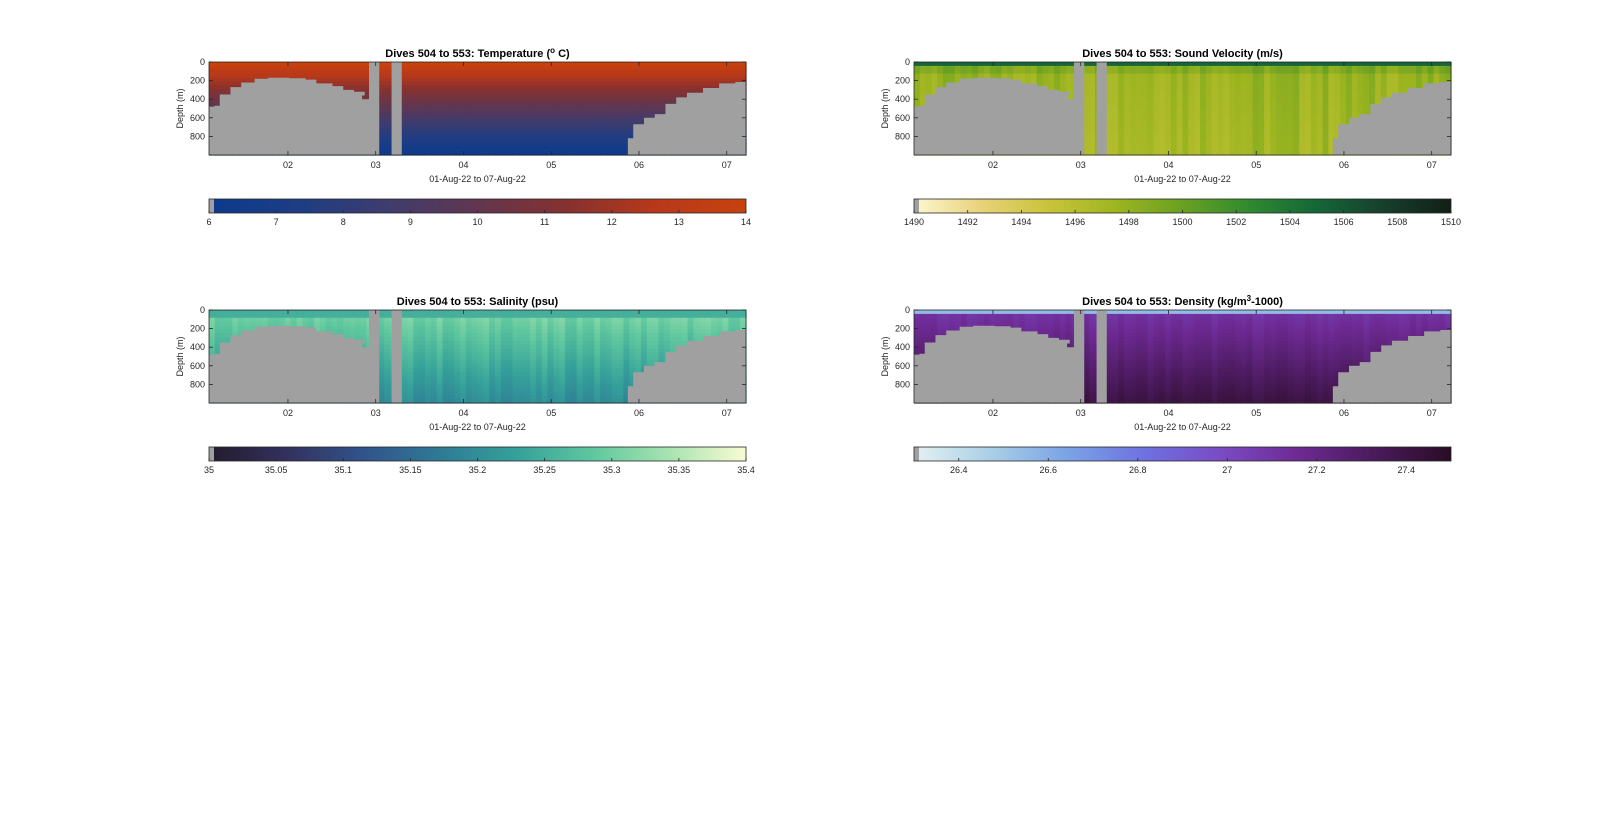 The width and height of the screenshot is (1600, 830). What do you see at coordinates (197, 81) in the screenshot?
I see `y-tick-label: 200` at bounding box center [197, 81].